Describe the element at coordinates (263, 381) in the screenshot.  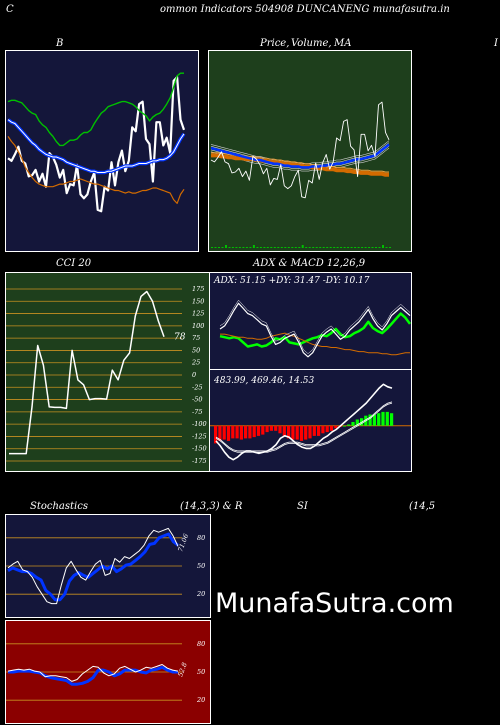
I see `macd-values-text: 483.99, 469.46, 14.53` at that location.